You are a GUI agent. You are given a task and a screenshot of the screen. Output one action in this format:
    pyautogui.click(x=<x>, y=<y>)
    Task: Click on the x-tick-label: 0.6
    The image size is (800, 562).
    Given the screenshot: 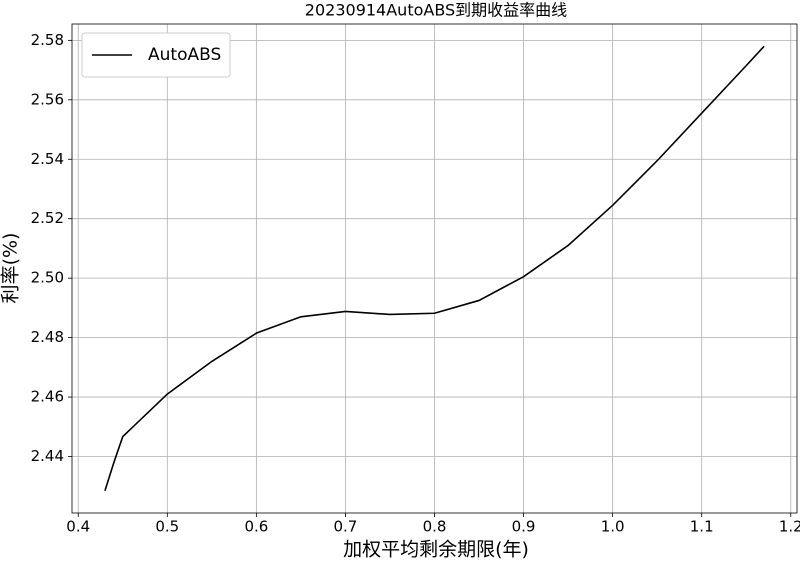 What is the action you would take?
    pyautogui.click(x=256, y=527)
    